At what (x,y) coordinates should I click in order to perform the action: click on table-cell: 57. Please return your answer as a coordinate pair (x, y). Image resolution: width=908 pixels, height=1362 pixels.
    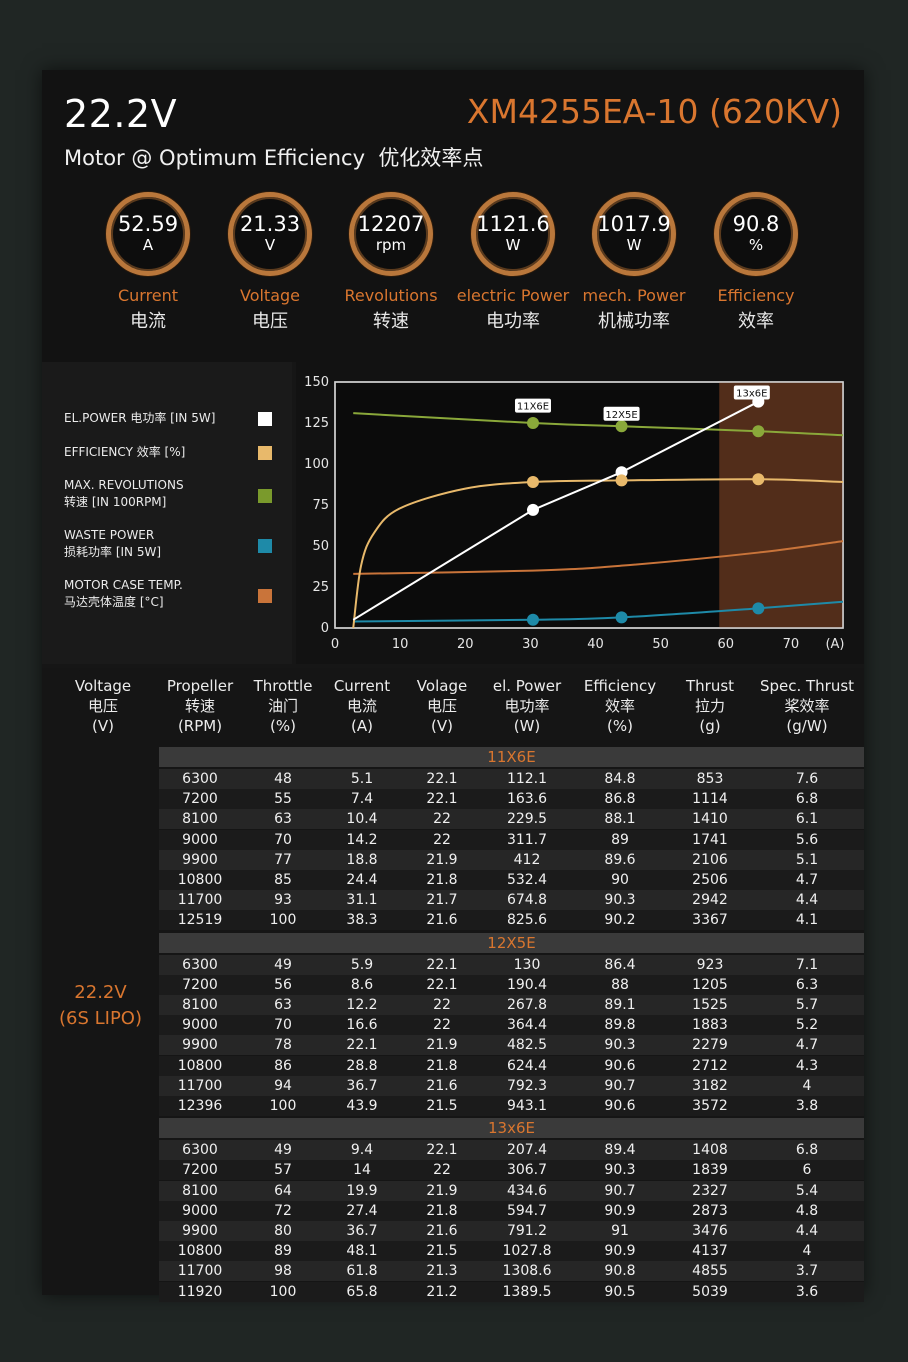
    Looking at the image, I should click on (283, 1170).